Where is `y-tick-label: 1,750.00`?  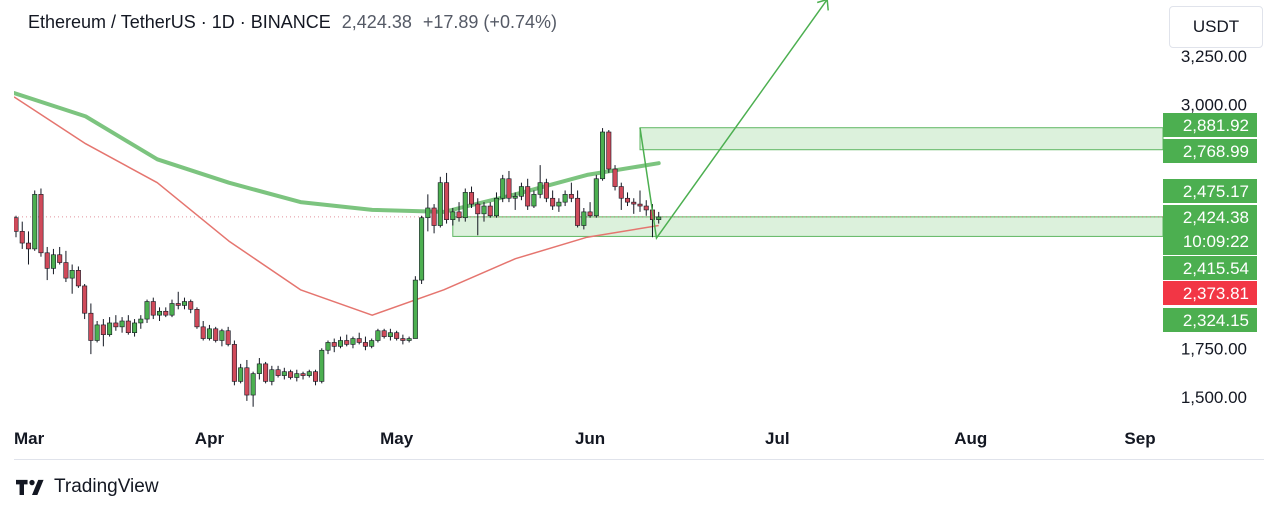
y-tick-label: 1,750.00 is located at coordinates (1214, 348).